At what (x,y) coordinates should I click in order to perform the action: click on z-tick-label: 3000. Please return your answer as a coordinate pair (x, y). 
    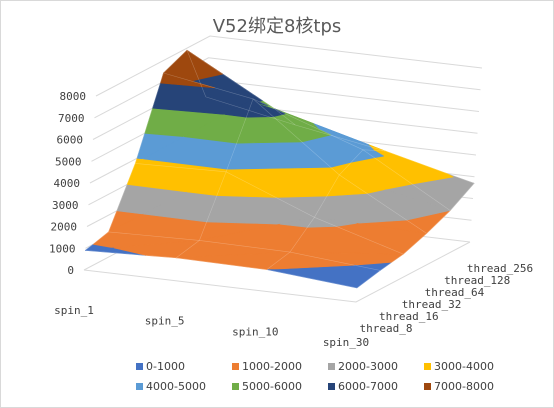
    Looking at the image, I should click on (65, 205).